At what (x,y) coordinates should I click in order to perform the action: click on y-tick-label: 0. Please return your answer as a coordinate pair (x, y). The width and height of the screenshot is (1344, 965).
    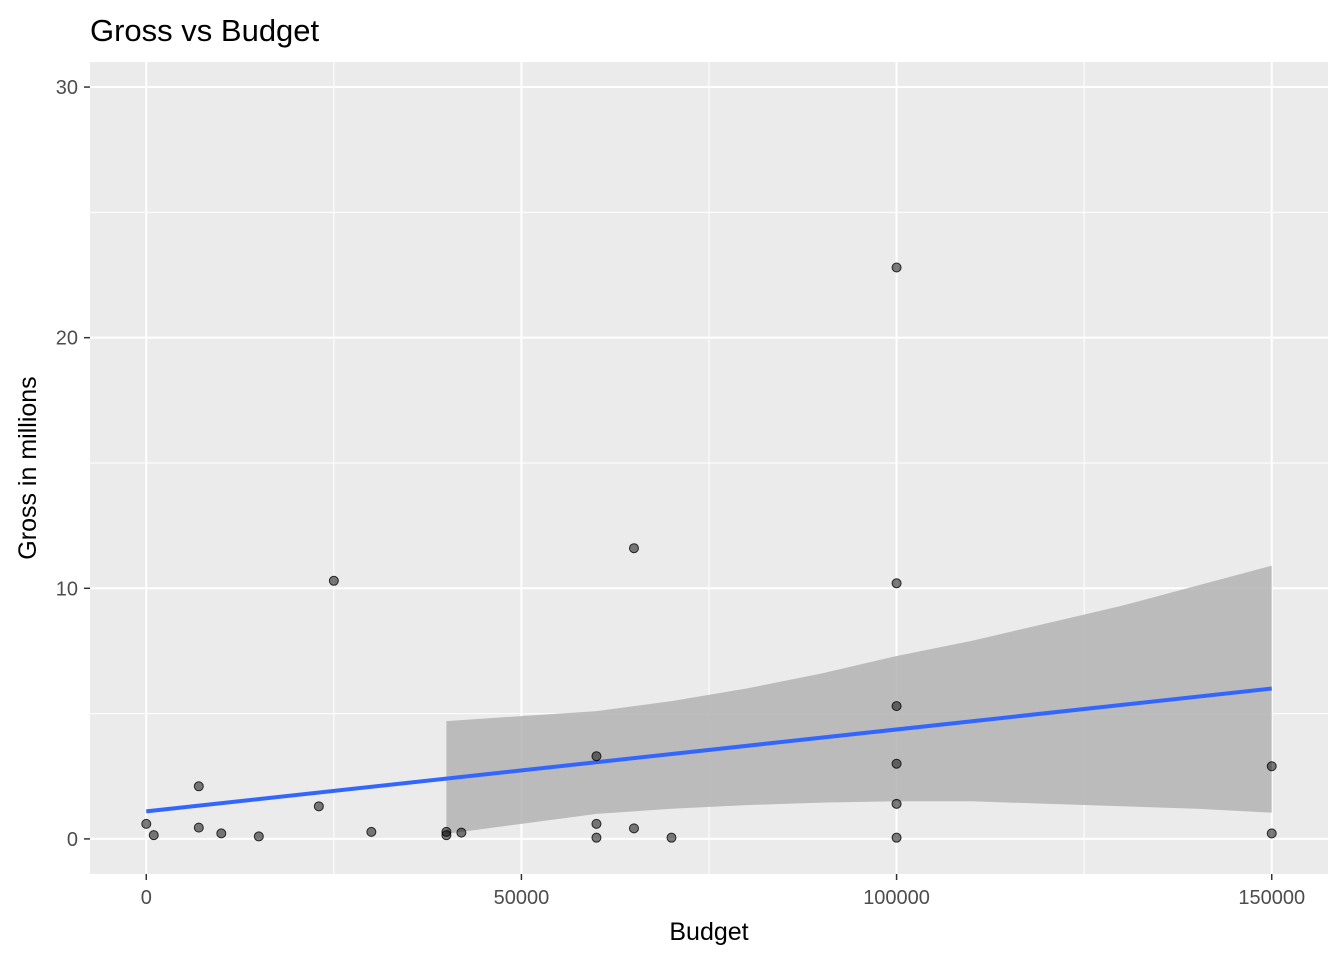
    Looking at the image, I should click on (72, 840).